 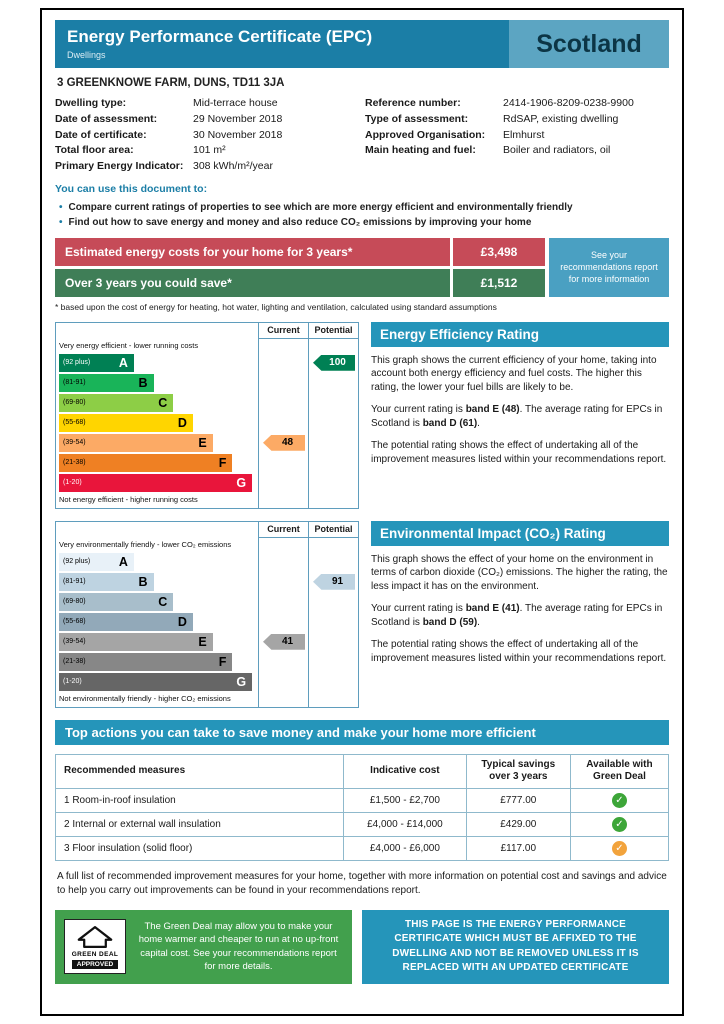 What do you see at coordinates (619, 771) in the screenshot?
I see `col-header-green-deal: Available with Green Deal` at bounding box center [619, 771].